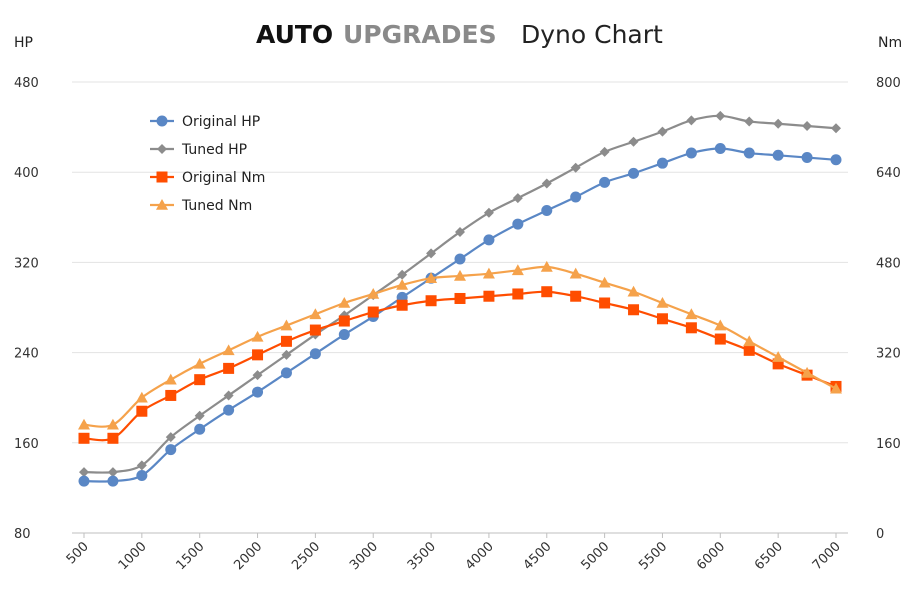 The image size is (922, 615). I want to click on y-right-tick-label: 0, so click(880, 534).